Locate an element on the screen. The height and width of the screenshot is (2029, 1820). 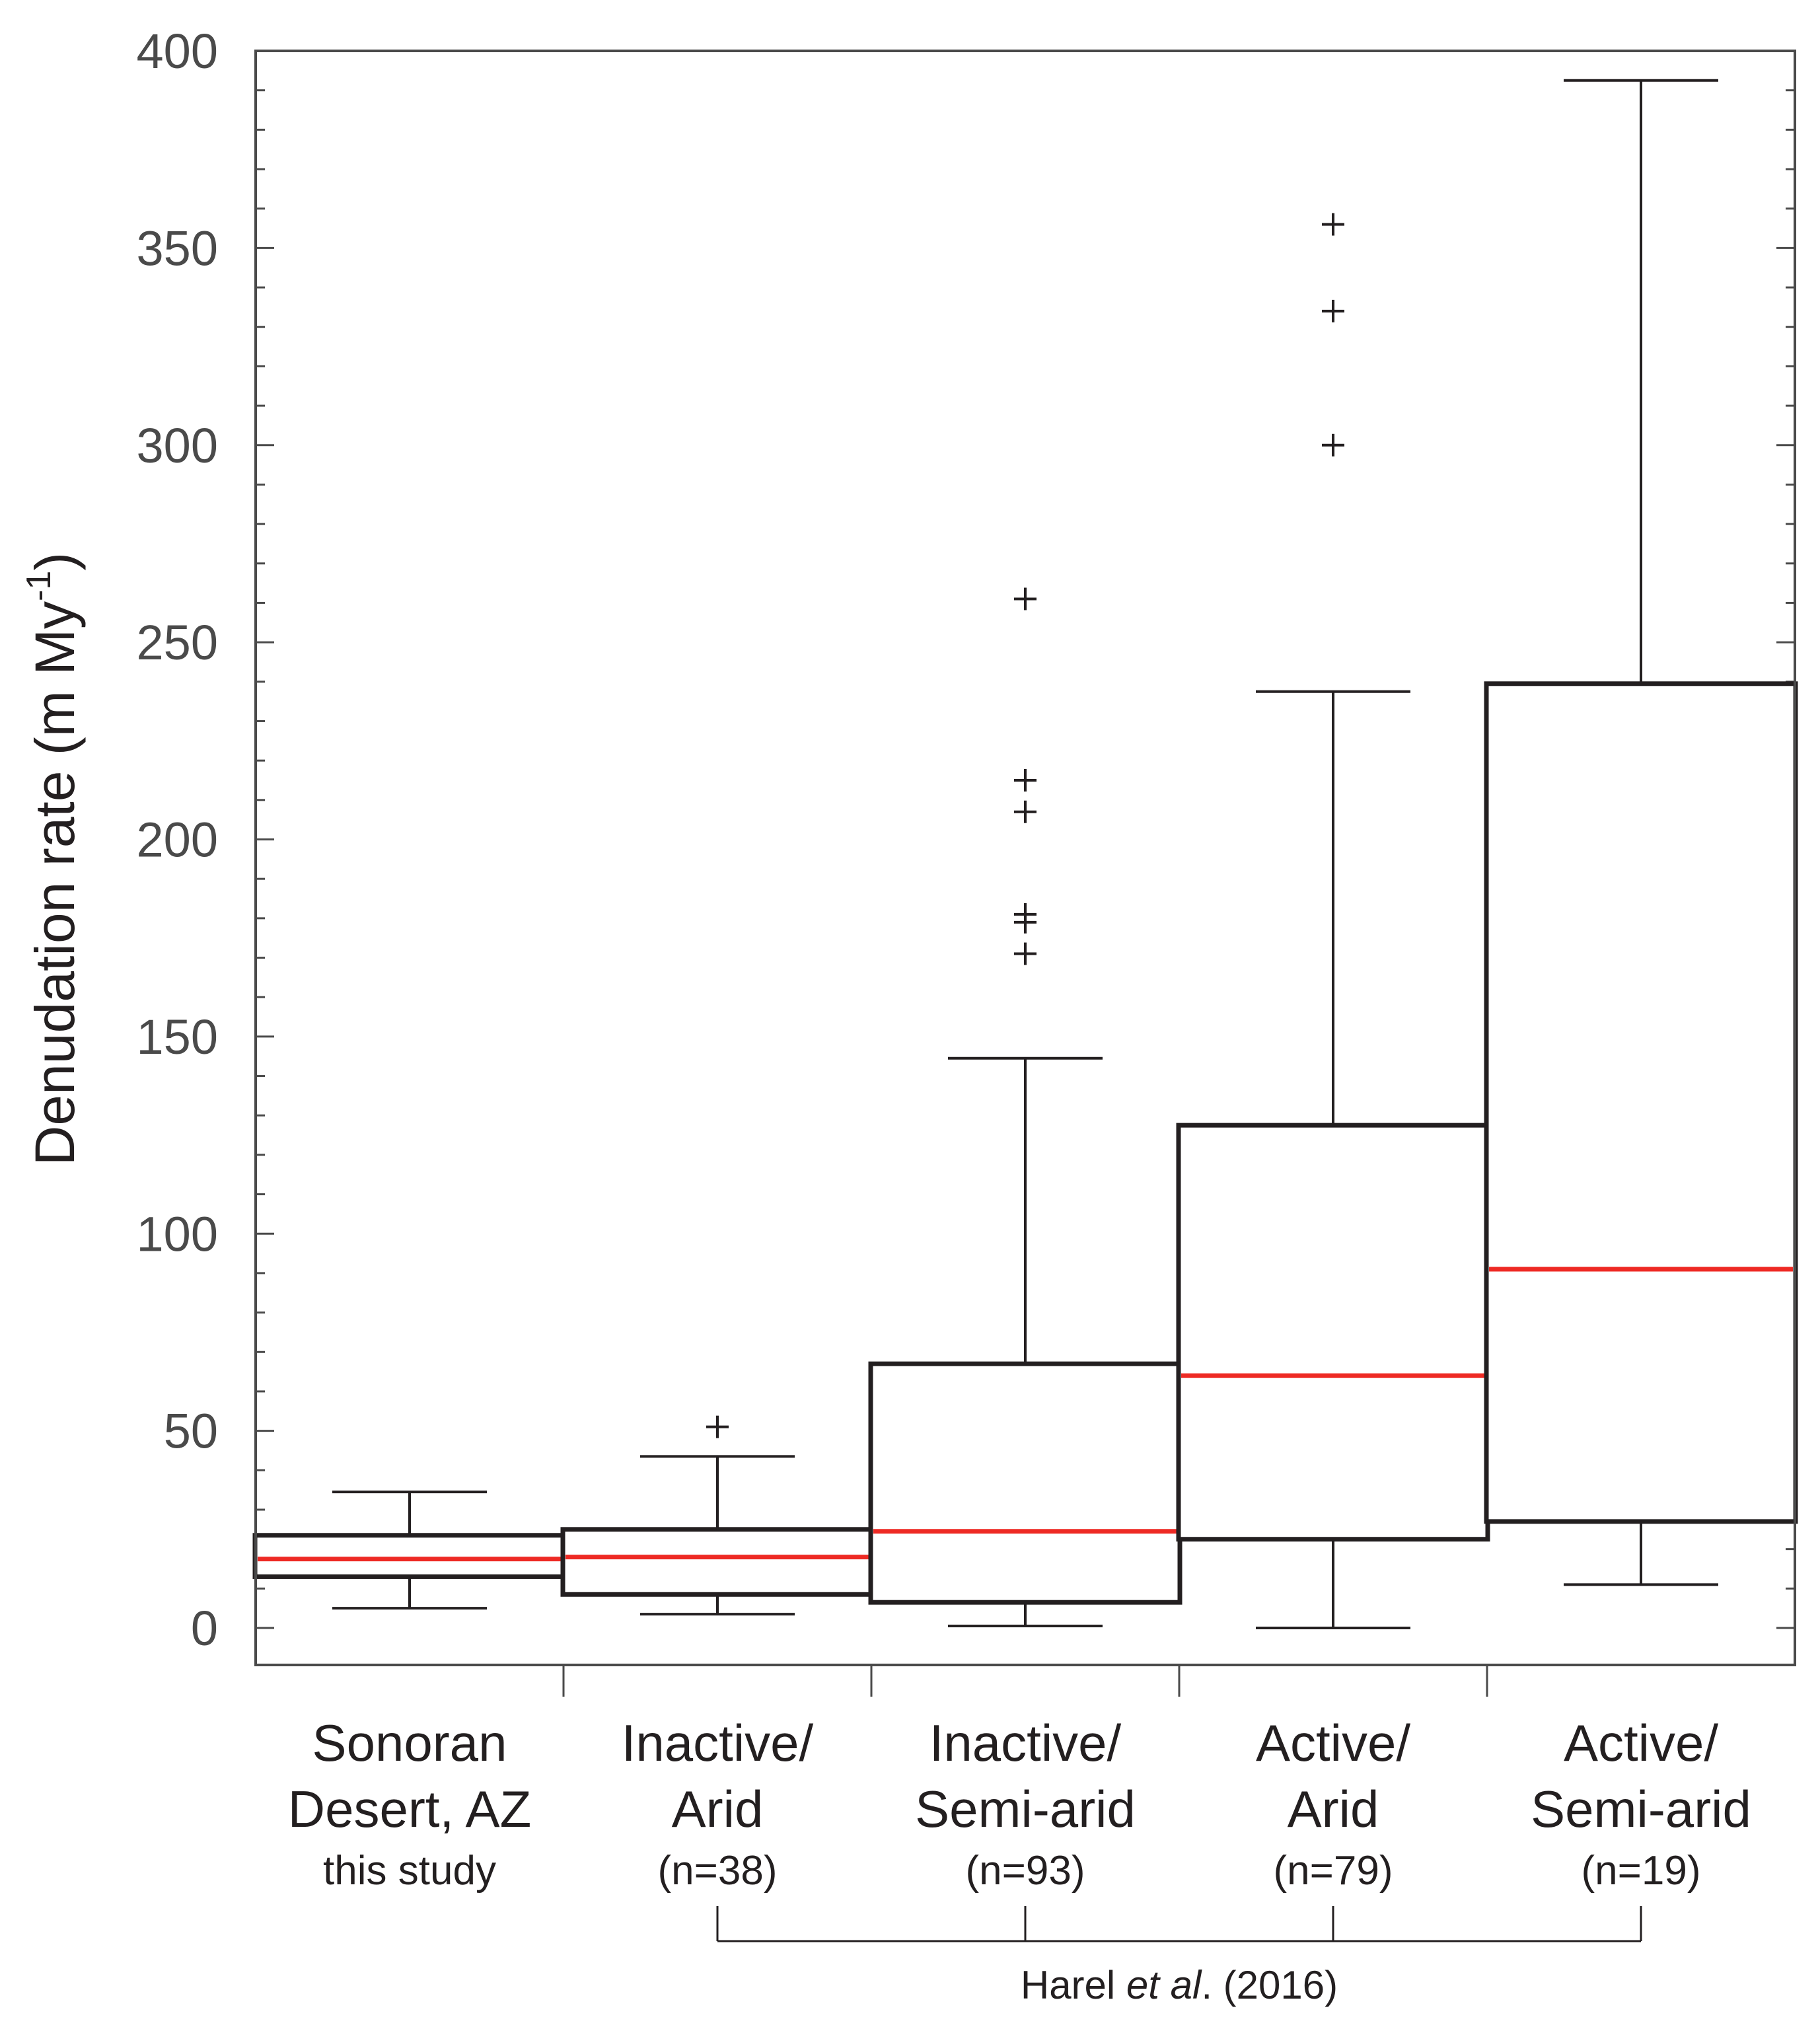
y-axis-title-superscript: -1 is located at coordinates (39, 586).